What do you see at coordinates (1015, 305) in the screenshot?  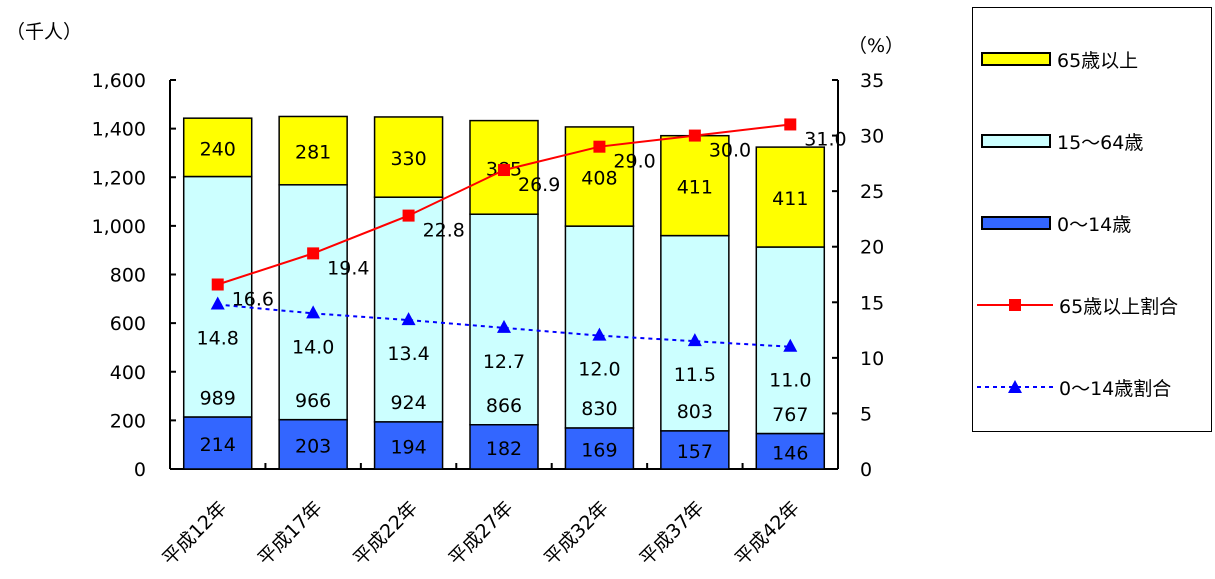 I see `legend-line-ratio65` at bounding box center [1015, 305].